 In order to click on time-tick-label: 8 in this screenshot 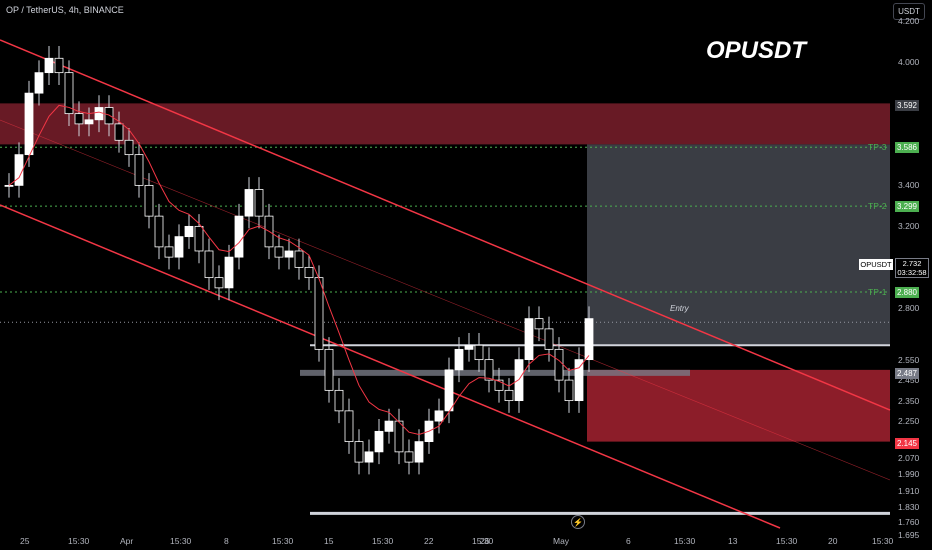, I will do `click(226, 541)`.